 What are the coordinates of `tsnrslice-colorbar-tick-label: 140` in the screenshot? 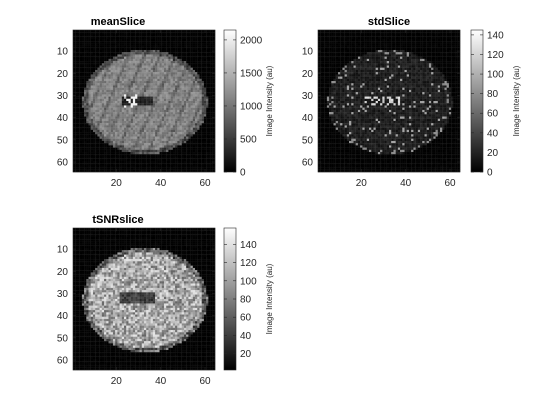 It's located at (248, 245).